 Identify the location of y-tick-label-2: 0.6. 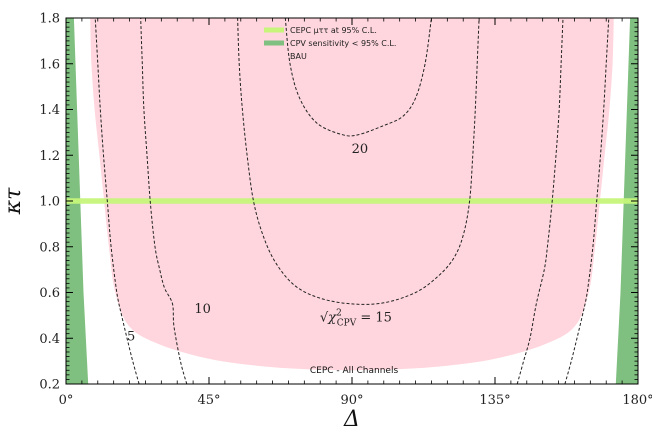
(49, 293).